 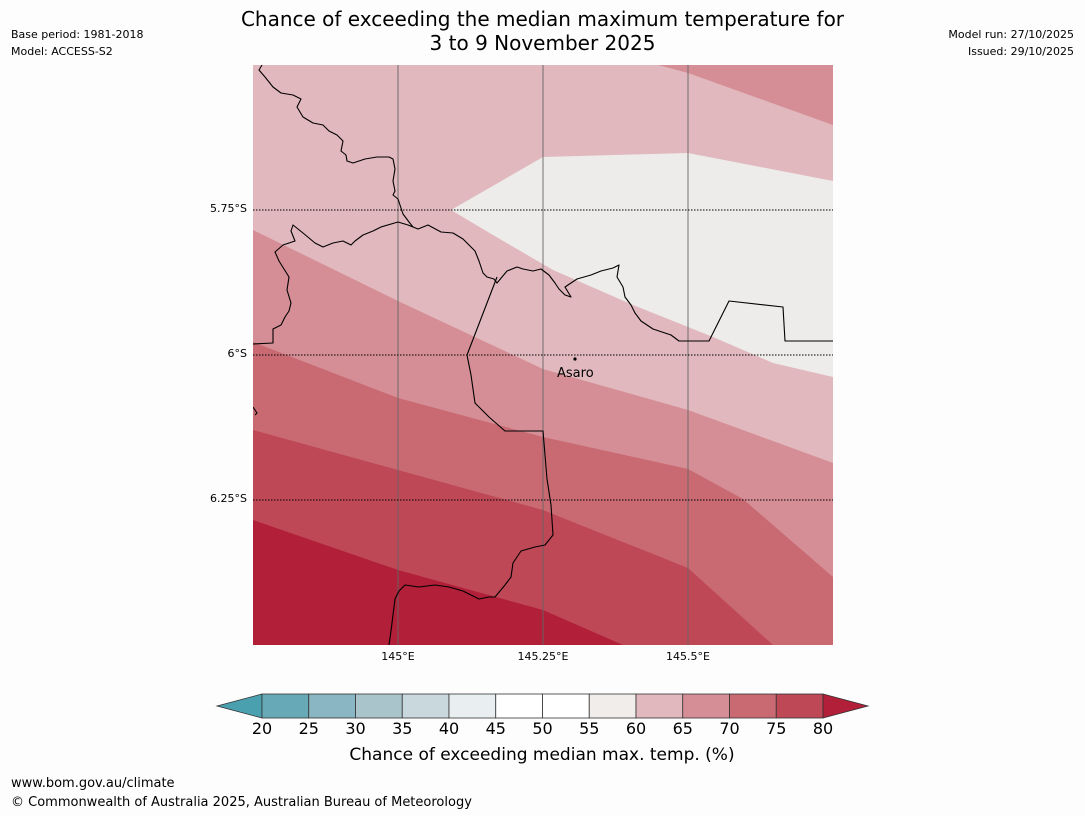 What do you see at coordinates (402, 728) in the screenshot?
I see `colorbar-tick-35: 35` at bounding box center [402, 728].